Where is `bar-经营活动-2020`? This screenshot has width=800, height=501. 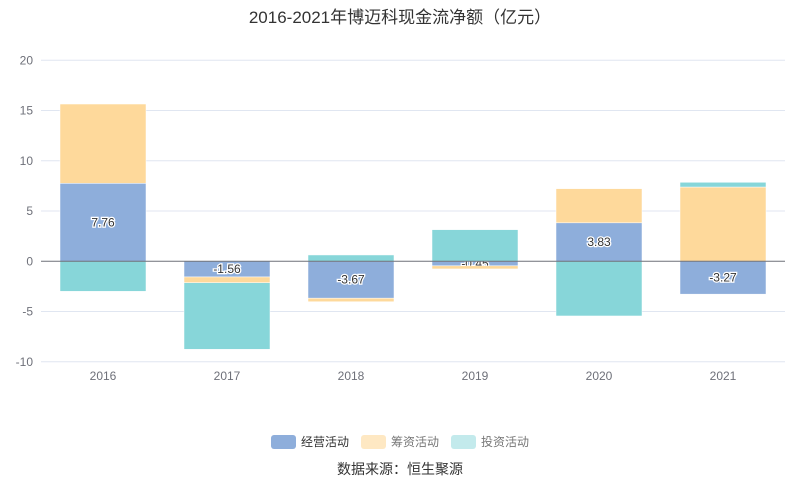
bar-经营活动-2020 is located at coordinates (599, 242).